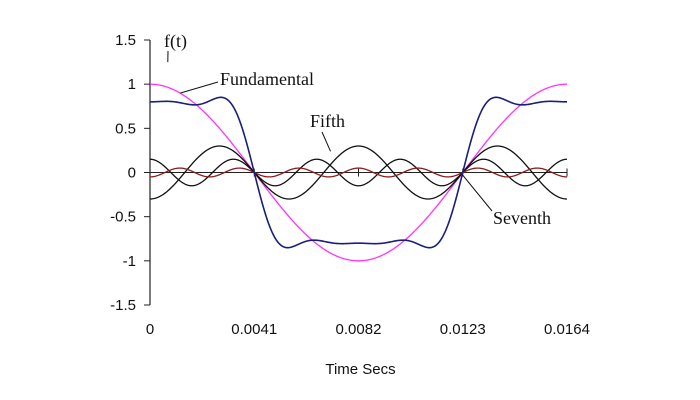 The width and height of the screenshot is (700, 400). Describe the element at coordinates (125, 128) in the screenshot. I see `y-tick-label: 0.5` at that location.